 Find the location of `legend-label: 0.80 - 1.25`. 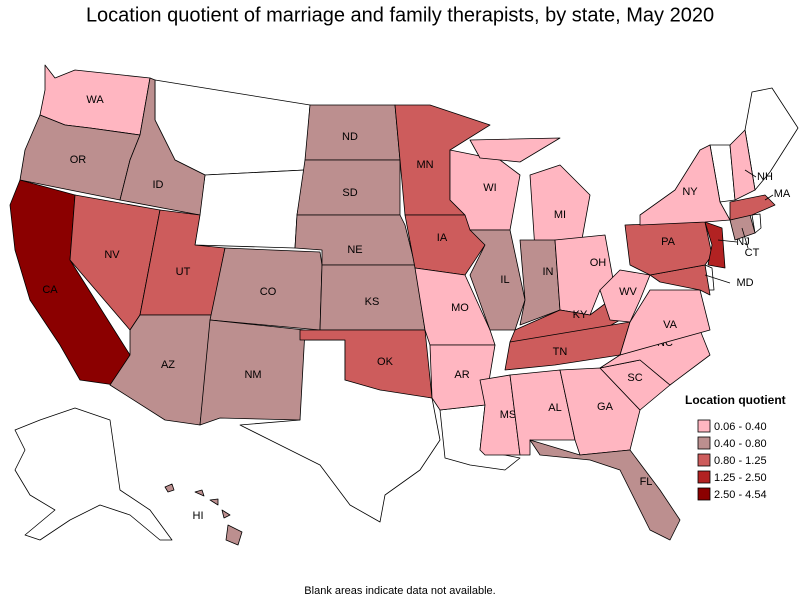

legend-label: 0.80 - 1.25 is located at coordinates (740, 461).